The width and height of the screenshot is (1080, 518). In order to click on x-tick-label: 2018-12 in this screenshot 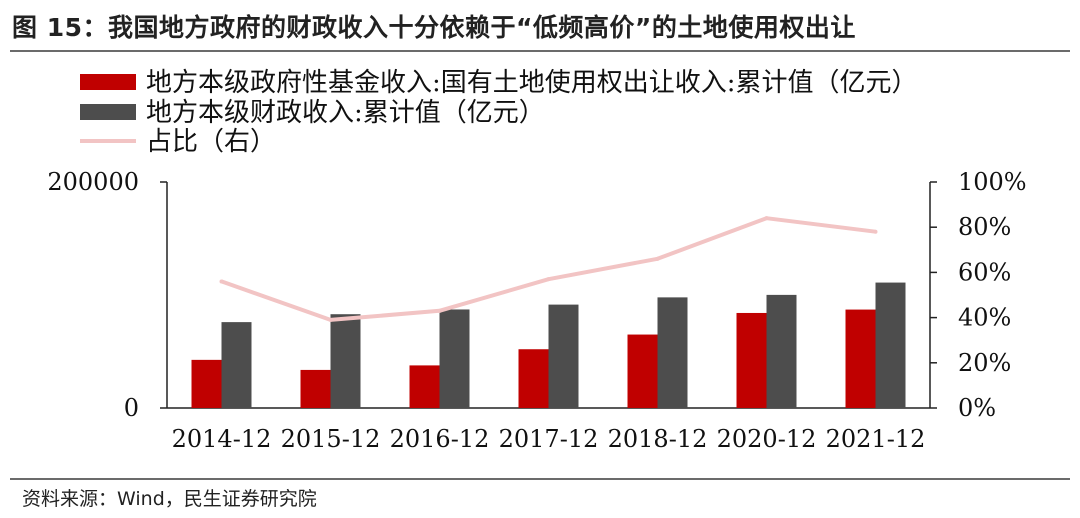, I will do `click(658, 439)`.